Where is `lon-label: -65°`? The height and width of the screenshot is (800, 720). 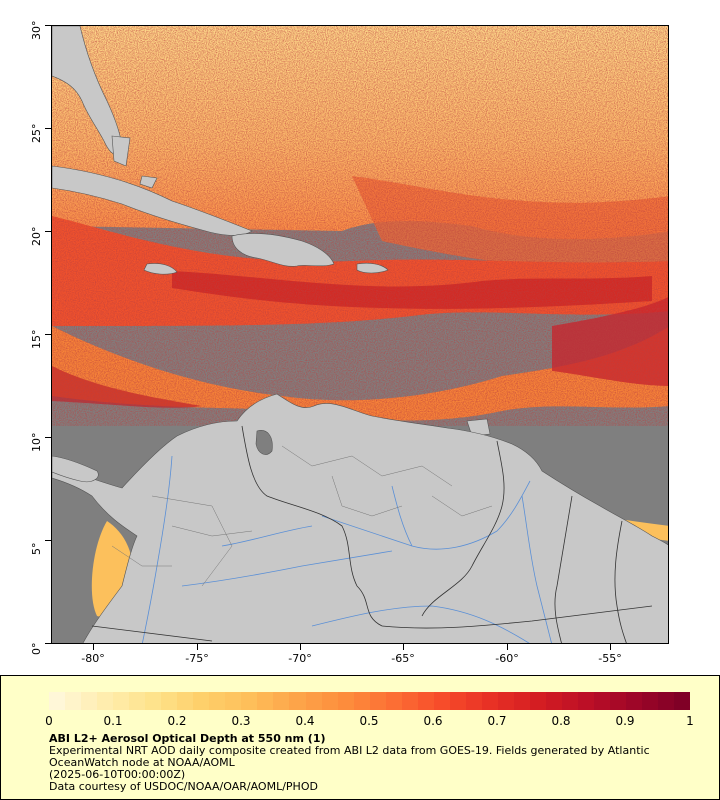 lon-label: -65° is located at coordinates (403, 658).